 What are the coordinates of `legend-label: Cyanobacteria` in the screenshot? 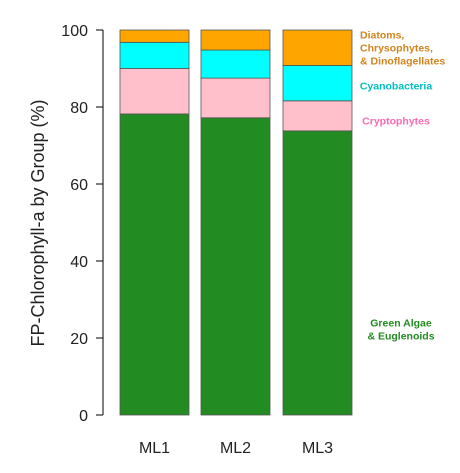 It's located at (396, 86).